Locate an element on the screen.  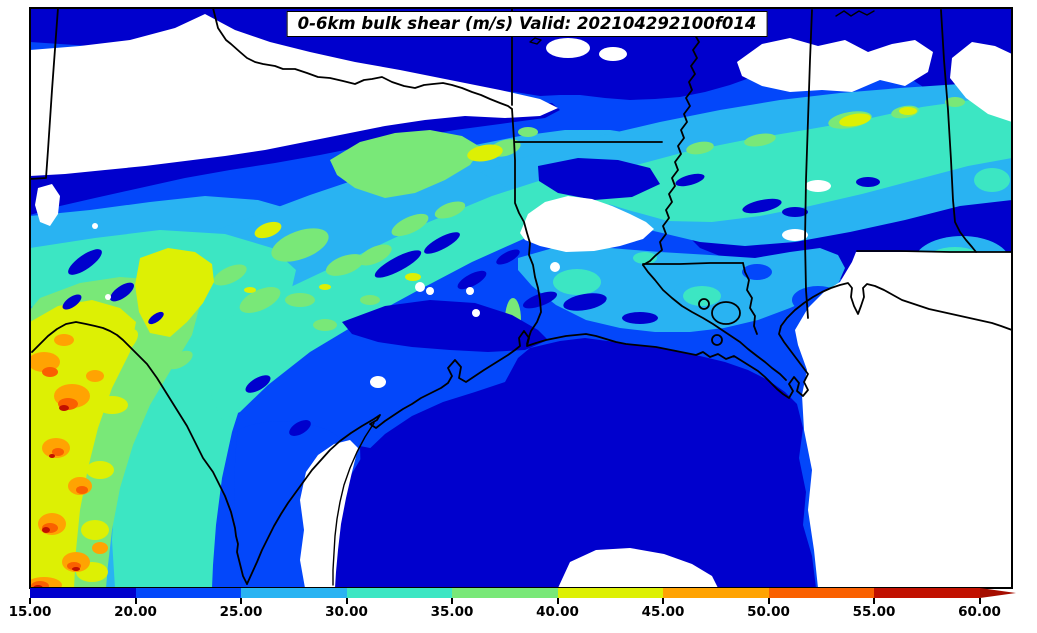
border-louisiana-mississippi is located at coordinates (693, 263).